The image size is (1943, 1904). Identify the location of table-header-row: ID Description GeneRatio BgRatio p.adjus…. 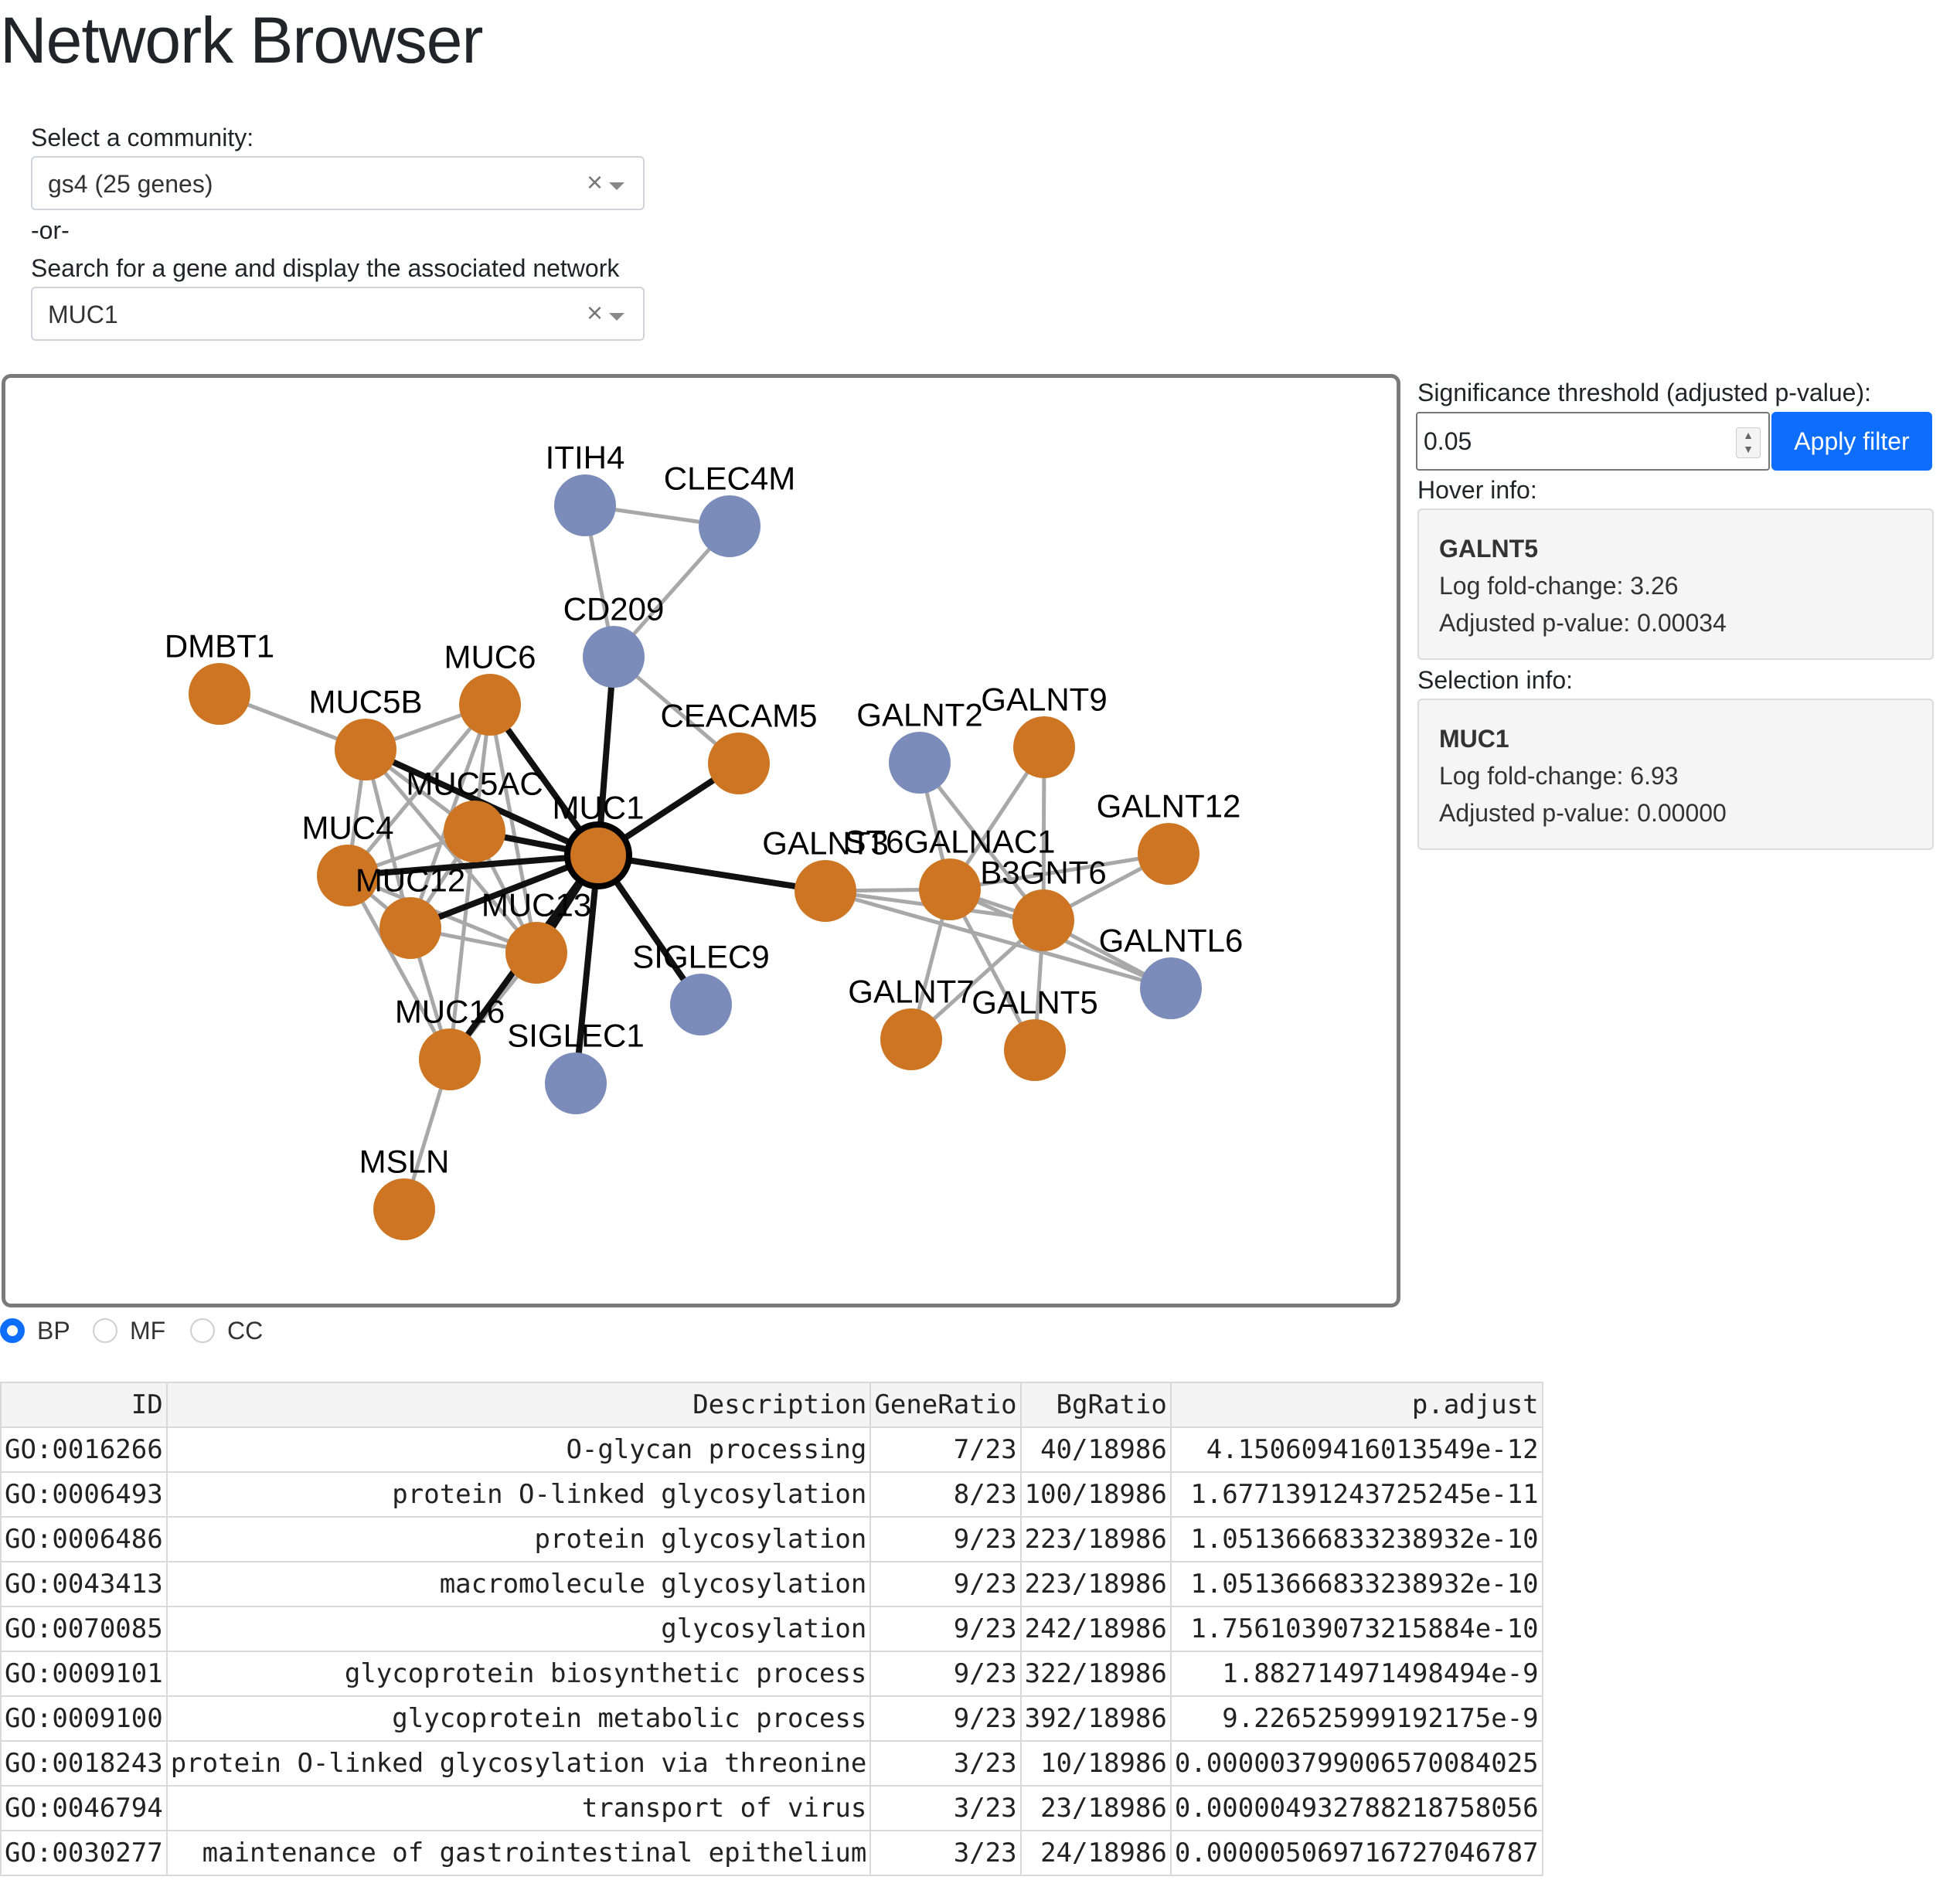
(771, 1405).